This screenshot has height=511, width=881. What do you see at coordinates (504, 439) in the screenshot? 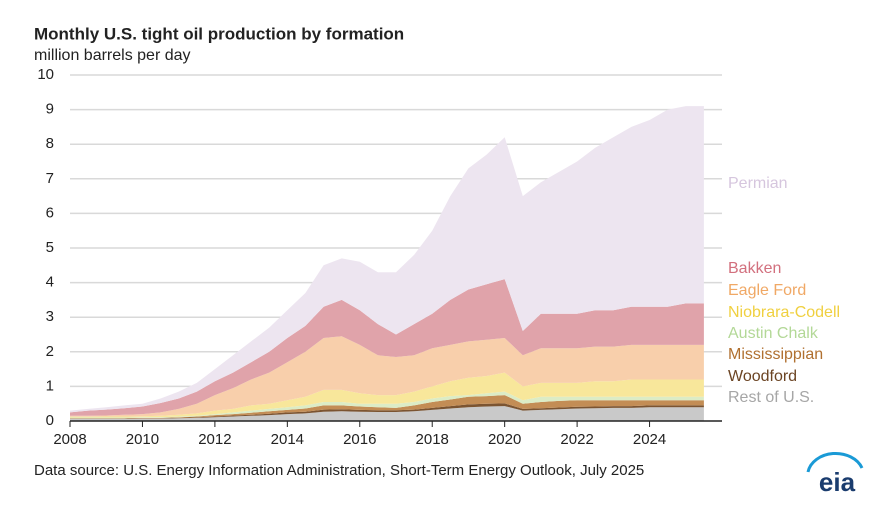
I see `x-tick-label: 2020` at bounding box center [504, 439].